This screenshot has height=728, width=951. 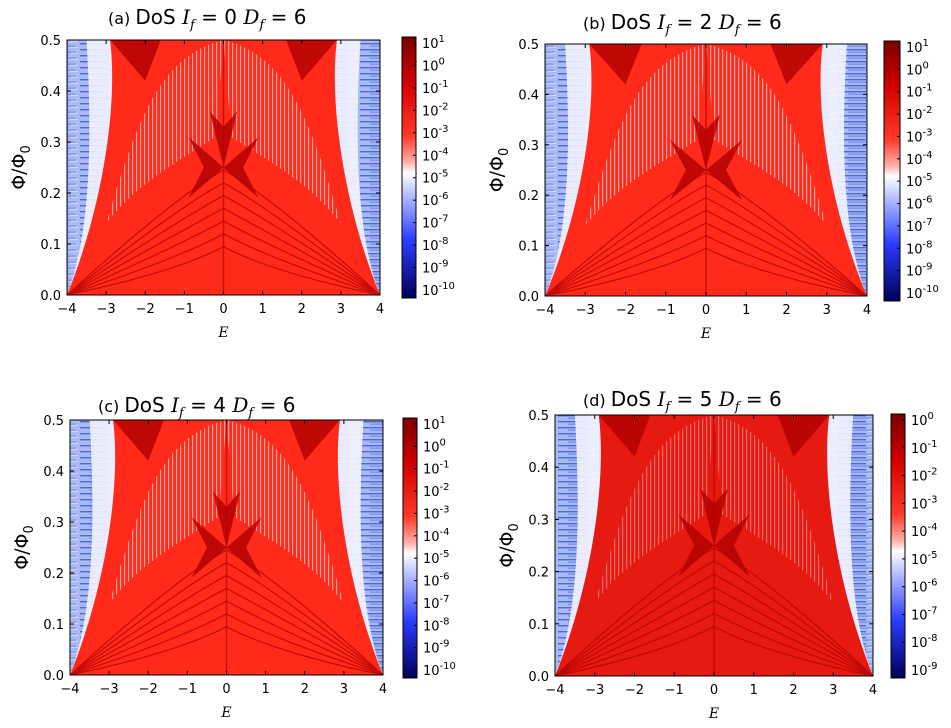 What do you see at coordinates (196, 407) in the screenshot?
I see `panel-title: (c) DoS If = 4 Df = 6` at bounding box center [196, 407].